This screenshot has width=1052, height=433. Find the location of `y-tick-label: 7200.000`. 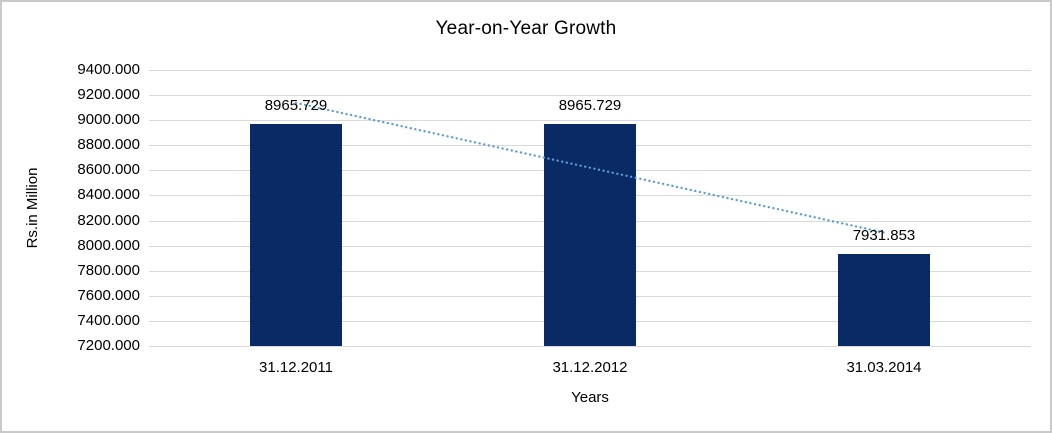

y-tick-label: 7200.000 is located at coordinates (108, 345).